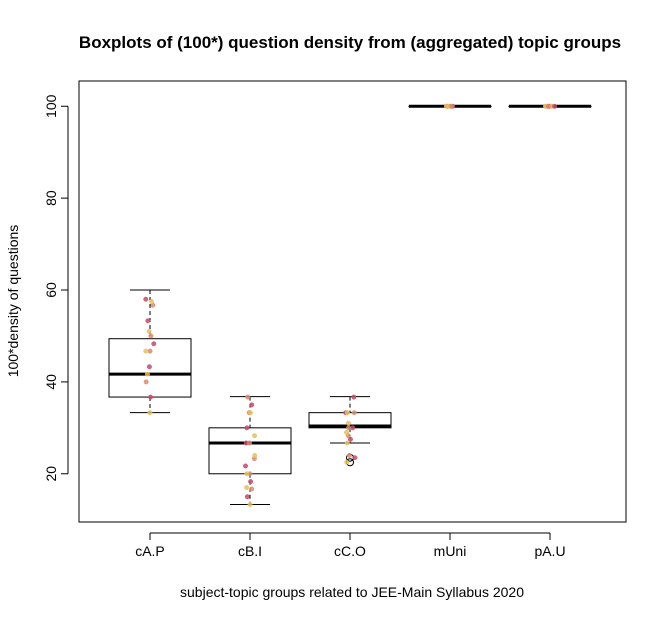  Describe the element at coordinates (450, 551) in the screenshot. I see `x-tick-label: mUni` at that location.